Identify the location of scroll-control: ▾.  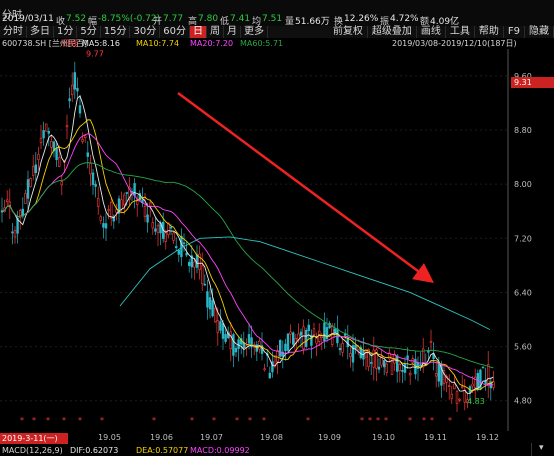
(542, 449).